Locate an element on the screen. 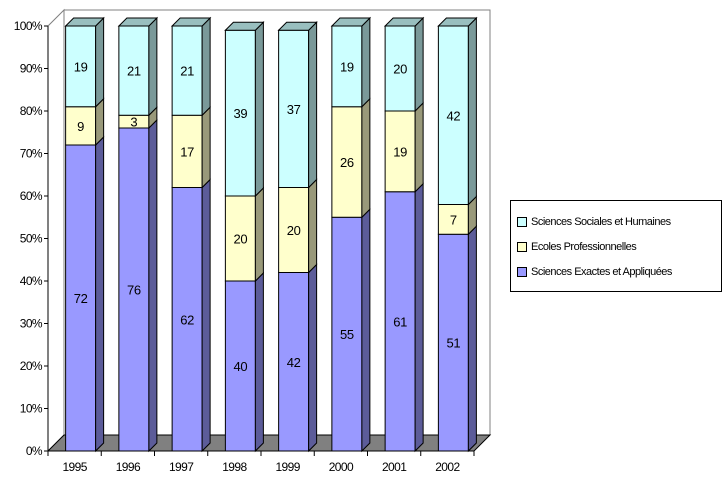 The image size is (728, 480). data-label: 61 is located at coordinates (400, 321).